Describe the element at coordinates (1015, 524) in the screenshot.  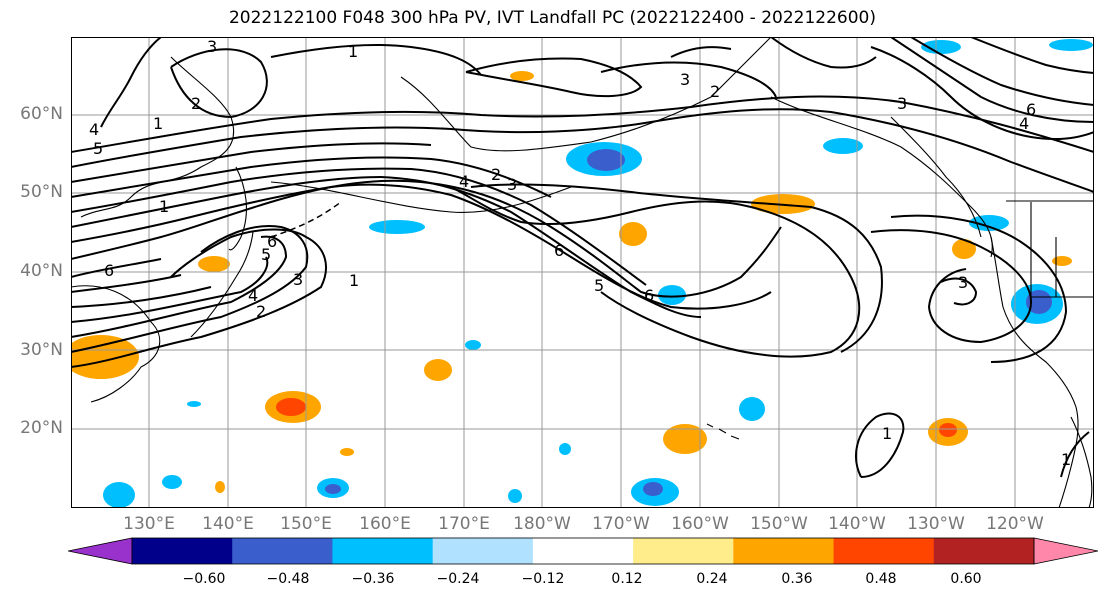
I see `lon-label: 120°W` at that location.